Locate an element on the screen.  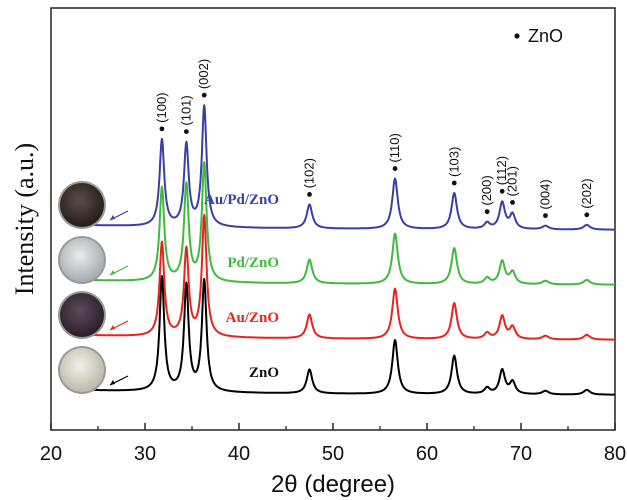
peak-label: (112) is located at coordinates (501, 170).